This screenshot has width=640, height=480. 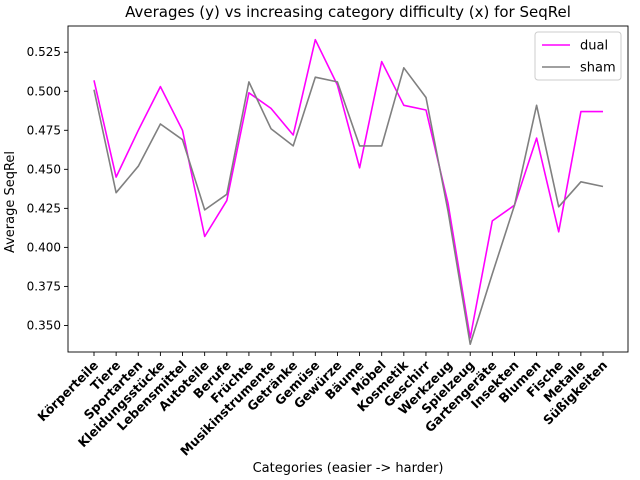 I want to click on y-tick-label: 0.525, so click(x=44, y=52).